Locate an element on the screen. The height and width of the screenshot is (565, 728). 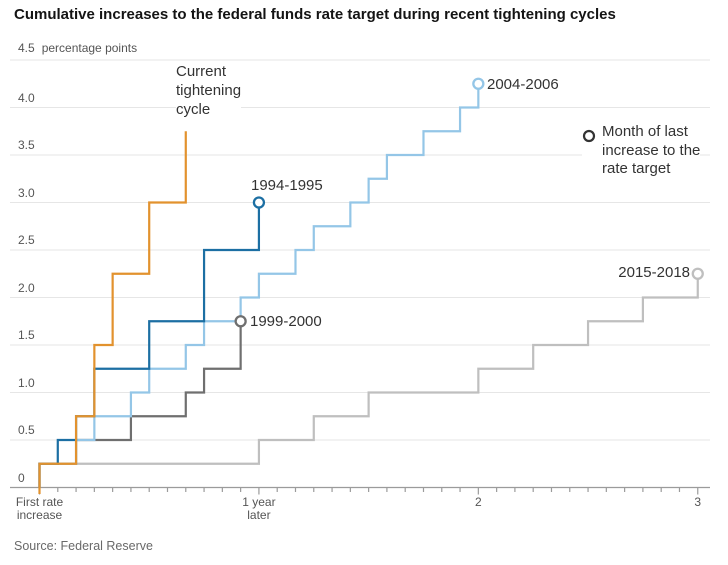
series-line-1999-2000 is located at coordinates (140, 404).